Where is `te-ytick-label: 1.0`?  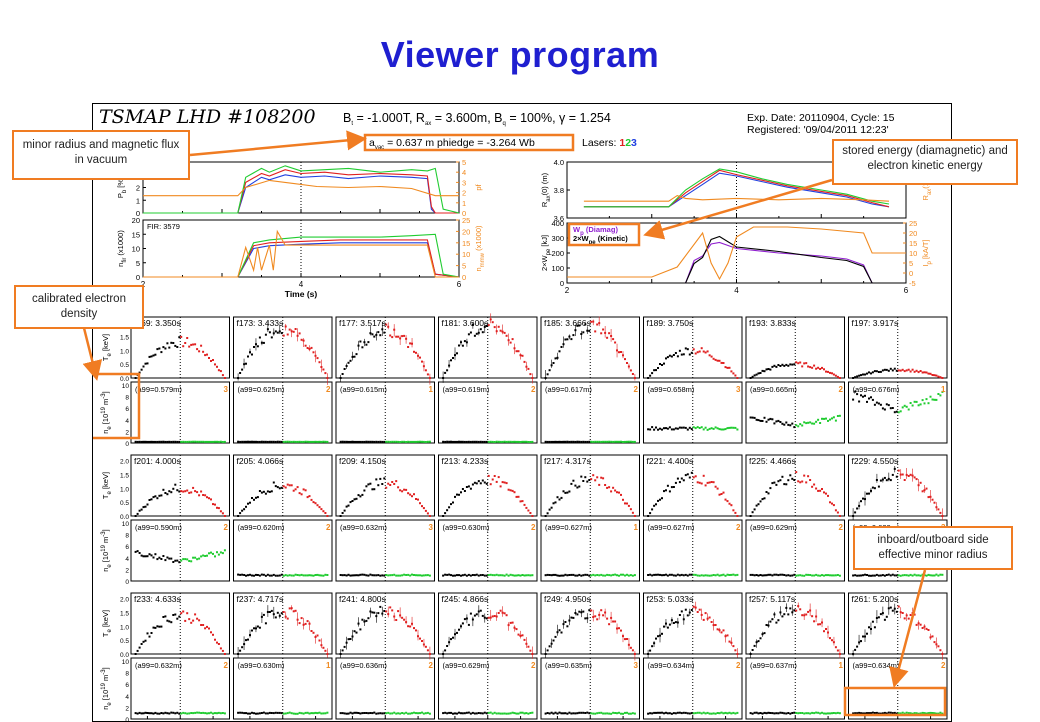 te-ytick-label: 1.0 is located at coordinates (124, 627).